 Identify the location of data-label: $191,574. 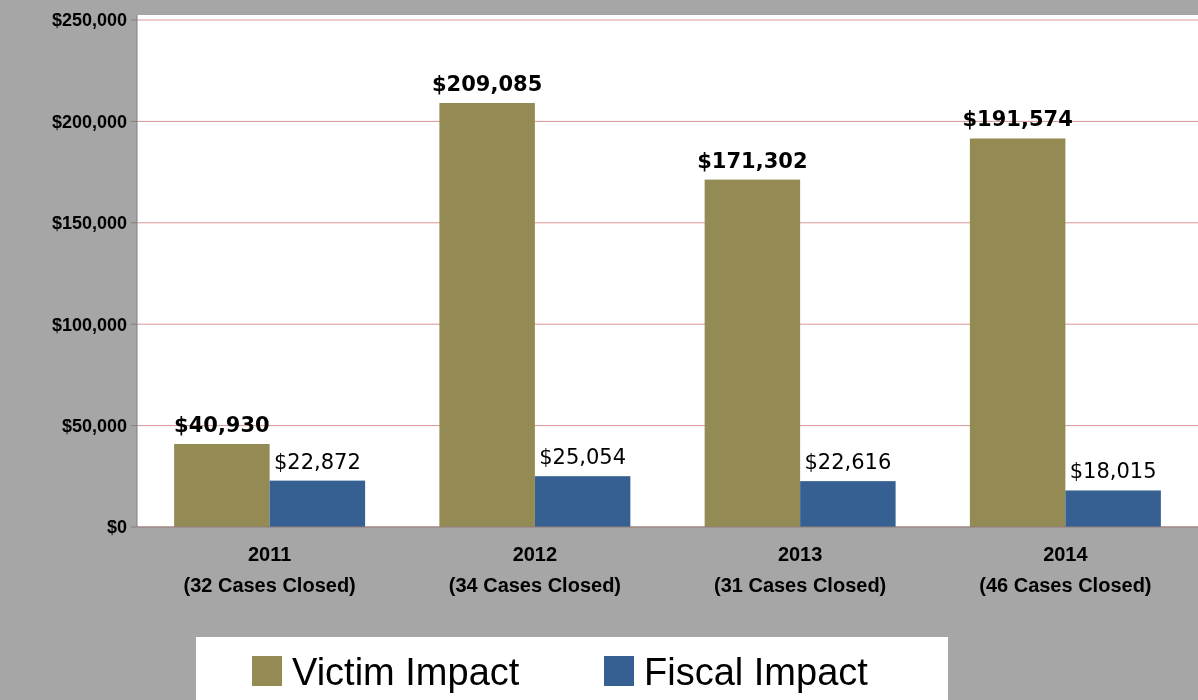
(1017, 119).